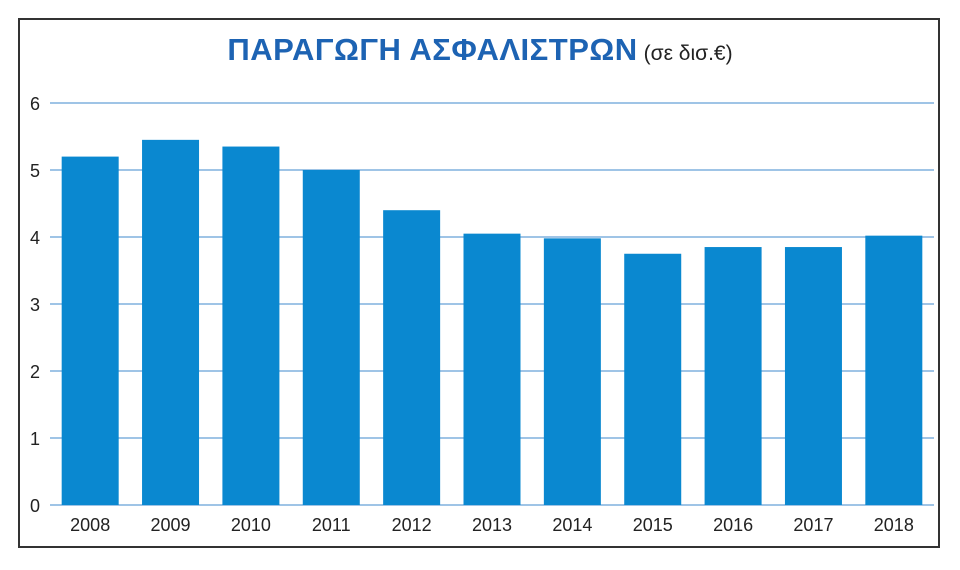 This screenshot has height=570, width=960. What do you see at coordinates (35, 171) in the screenshot?
I see `y-tick-label: 5` at bounding box center [35, 171].